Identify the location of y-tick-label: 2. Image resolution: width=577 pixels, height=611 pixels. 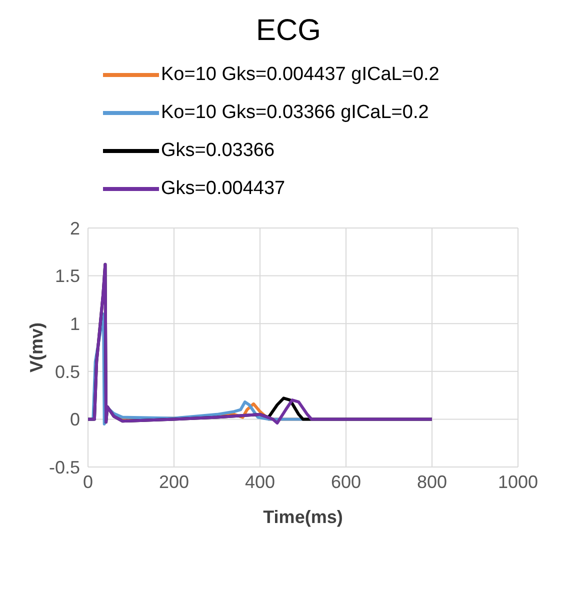
(75, 228).